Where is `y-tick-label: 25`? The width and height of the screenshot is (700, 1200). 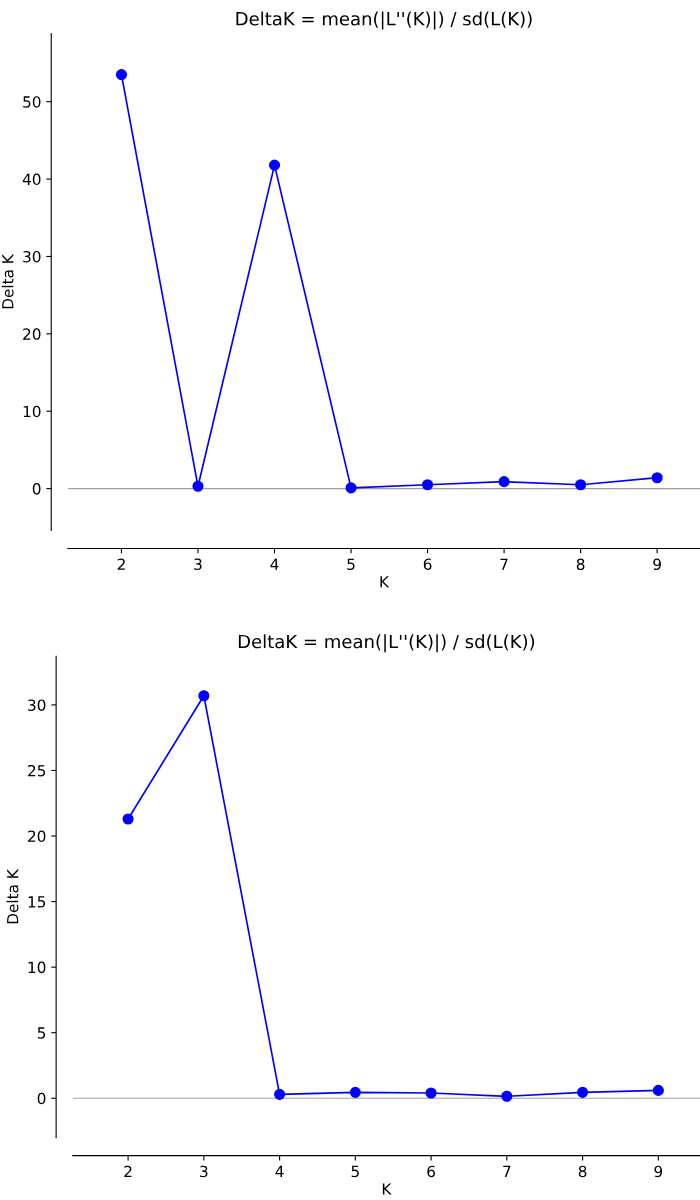
y-tick-label: 25 is located at coordinates (37, 770).